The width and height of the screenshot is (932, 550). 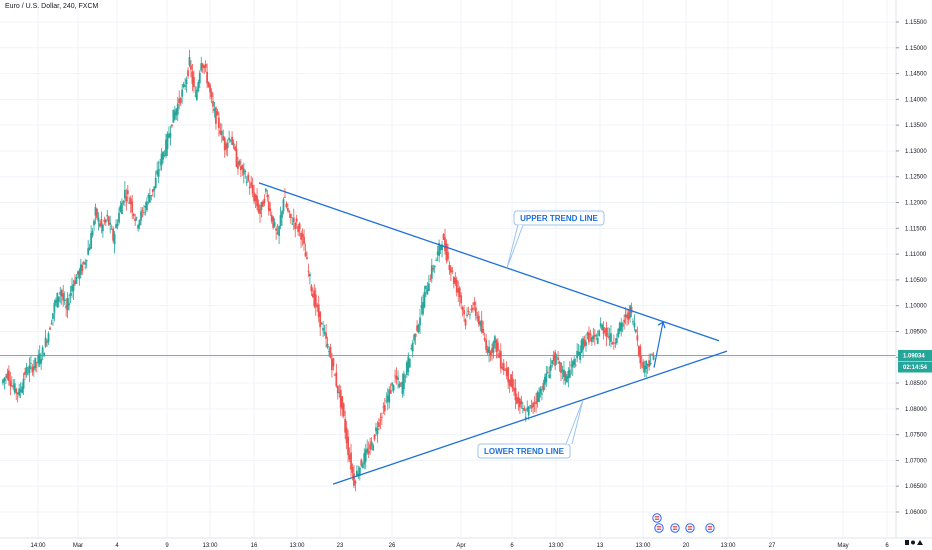 I want to click on logo-mark-tri, so click(x=920, y=542).